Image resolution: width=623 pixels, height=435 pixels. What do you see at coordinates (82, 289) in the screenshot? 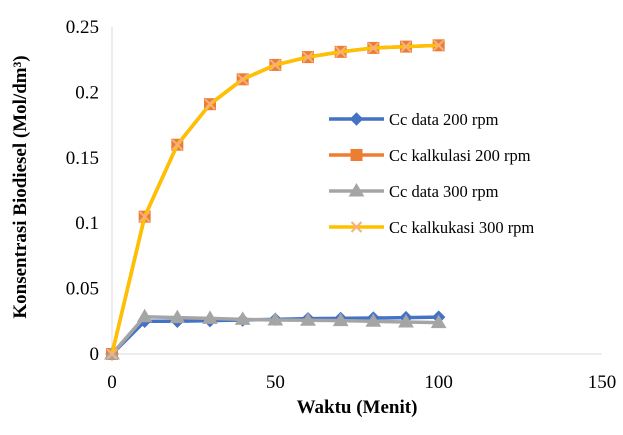
I see `y-tick-label: 0.05` at bounding box center [82, 289].